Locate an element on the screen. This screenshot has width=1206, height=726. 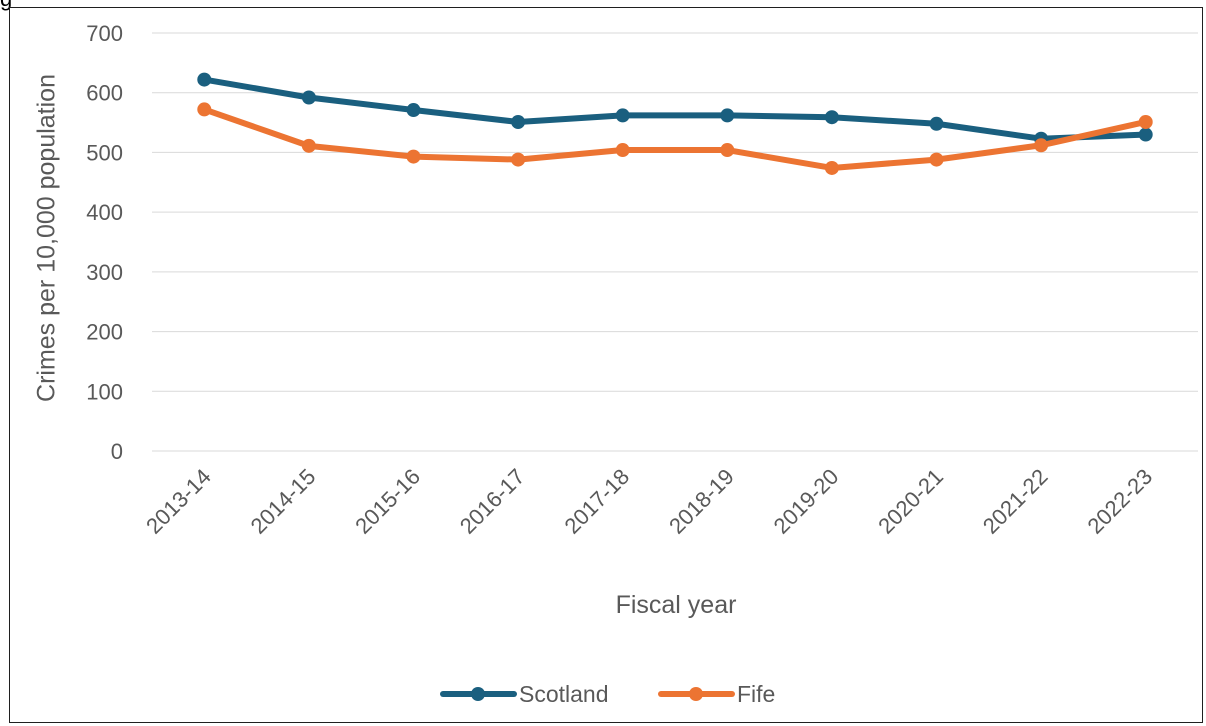
legend-item-scotland: Scotland is located at coordinates (524, 694).